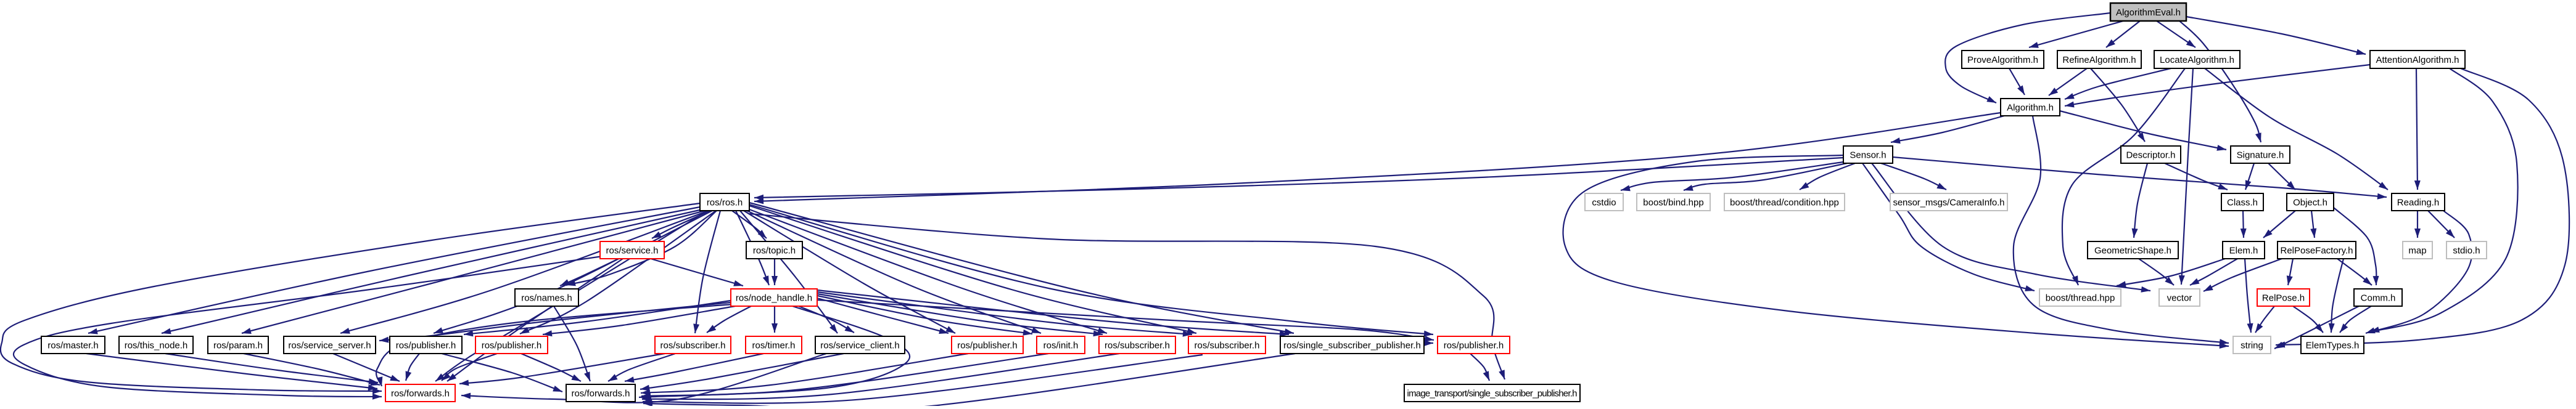 Image resolution: width=2576 pixels, height=409 pixels. Describe the element at coordinates (2030, 108) in the screenshot. I see `svg-text: Algorithm.h` at that location.